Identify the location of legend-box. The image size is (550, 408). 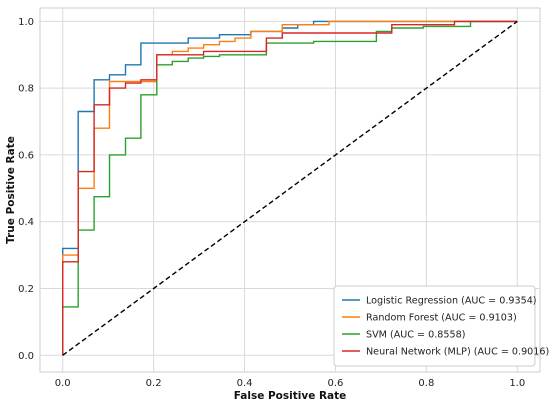
(434, 326).